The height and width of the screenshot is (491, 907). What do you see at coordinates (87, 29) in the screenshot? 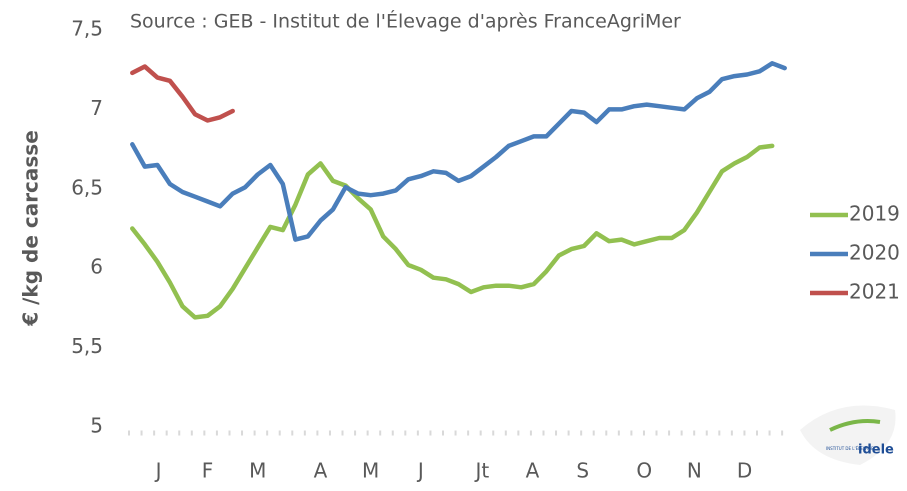
I see `y-tick-label: 7,5` at bounding box center [87, 29].